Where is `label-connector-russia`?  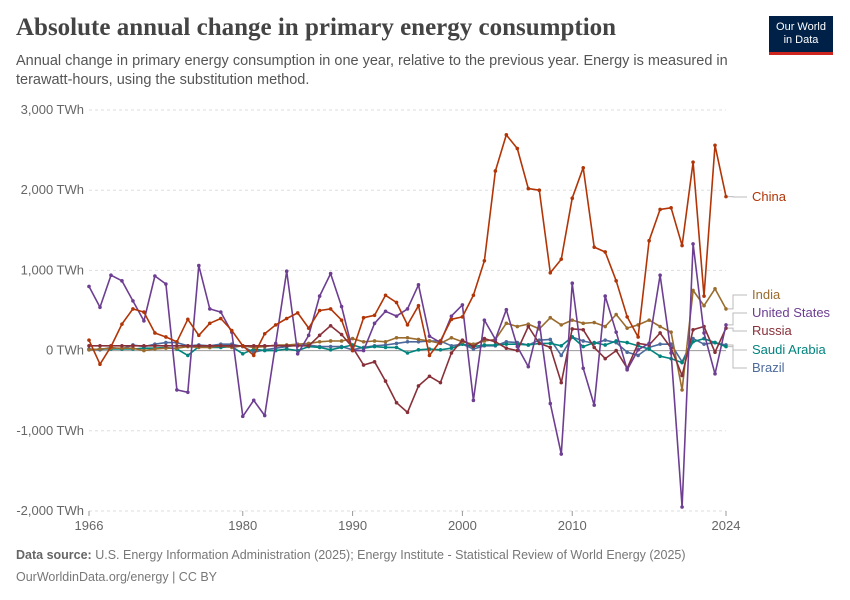
label-connector-russia is located at coordinates (737, 329).